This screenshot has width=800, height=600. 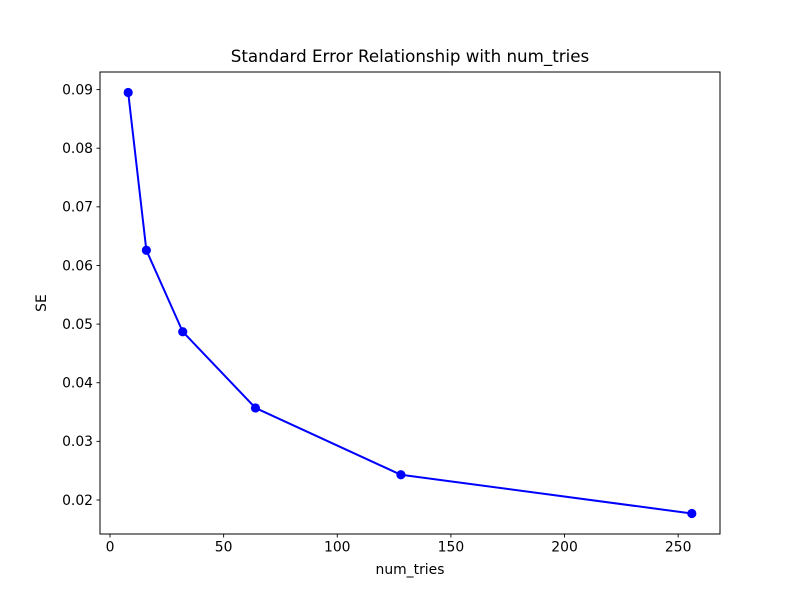 I want to click on y-tick-label: 0.04, so click(x=77, y=384).